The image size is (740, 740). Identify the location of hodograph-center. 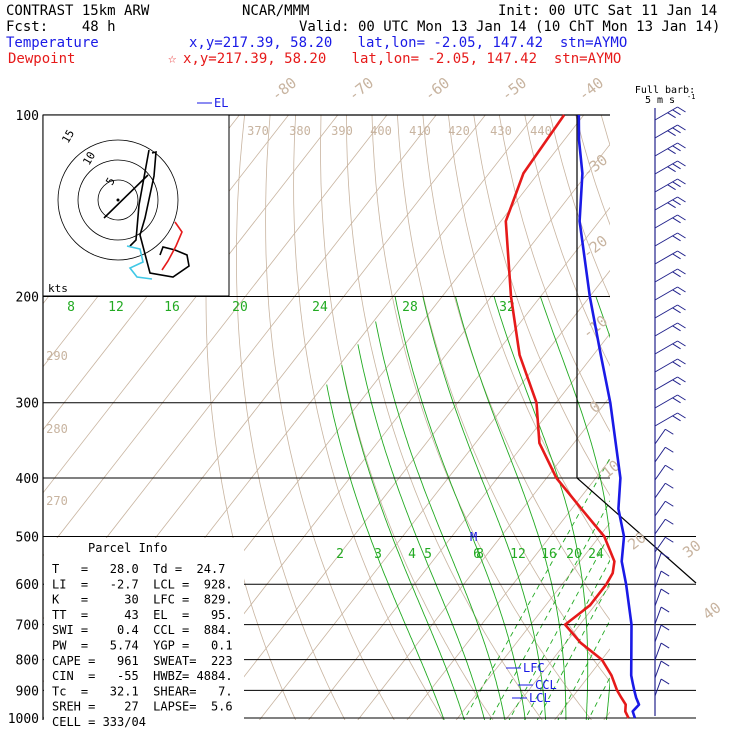
(118, 200).